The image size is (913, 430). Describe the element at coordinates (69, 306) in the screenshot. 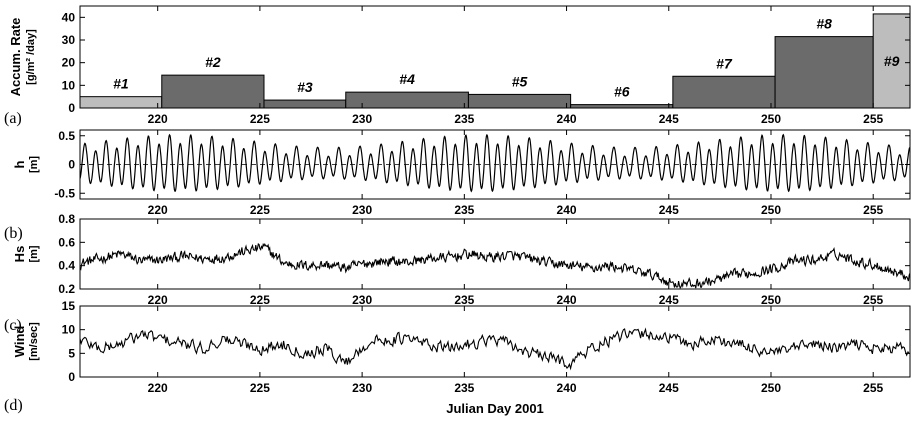

I see `ytick-label: 15` at that location.